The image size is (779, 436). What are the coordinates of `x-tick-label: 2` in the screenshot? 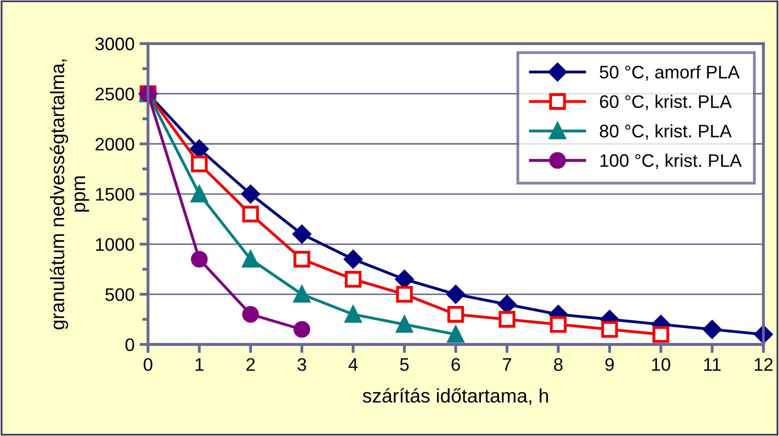 It's located at (250, 364).